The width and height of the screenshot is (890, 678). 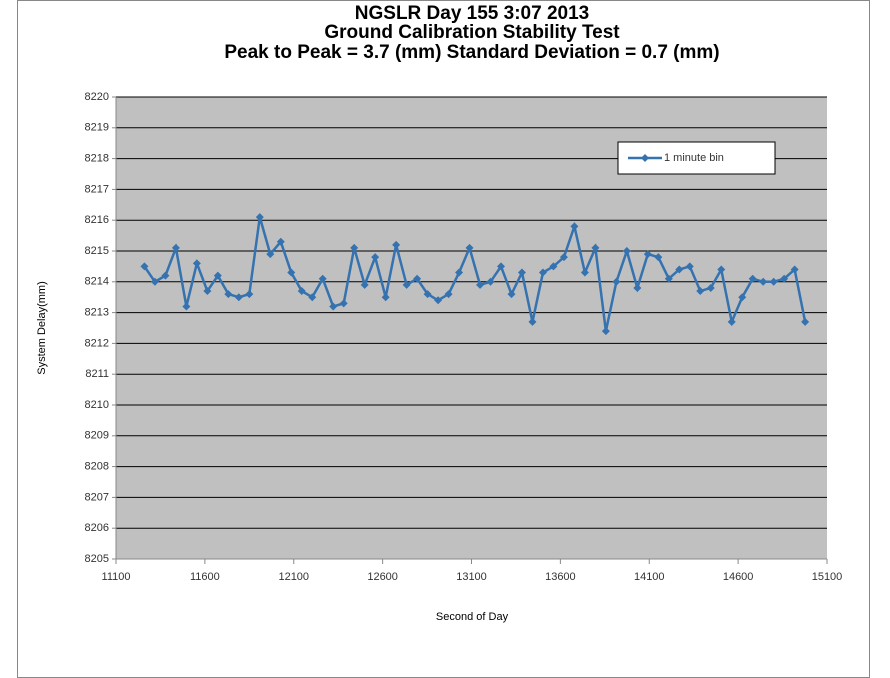 I want to click on y-tick-label: 8220, so click(x=97, y=97).